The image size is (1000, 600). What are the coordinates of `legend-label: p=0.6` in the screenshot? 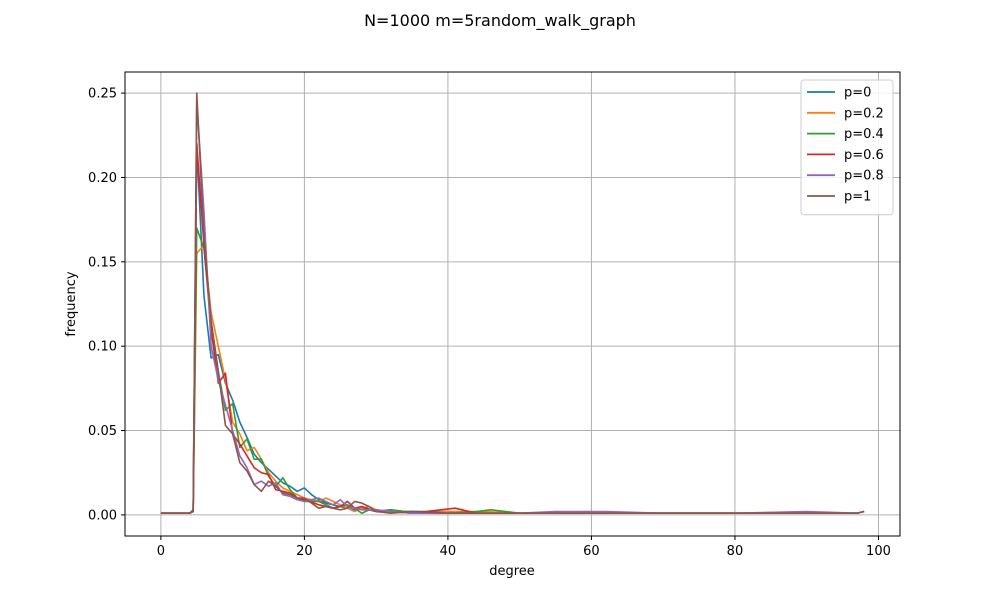 It's located at (864, 155).